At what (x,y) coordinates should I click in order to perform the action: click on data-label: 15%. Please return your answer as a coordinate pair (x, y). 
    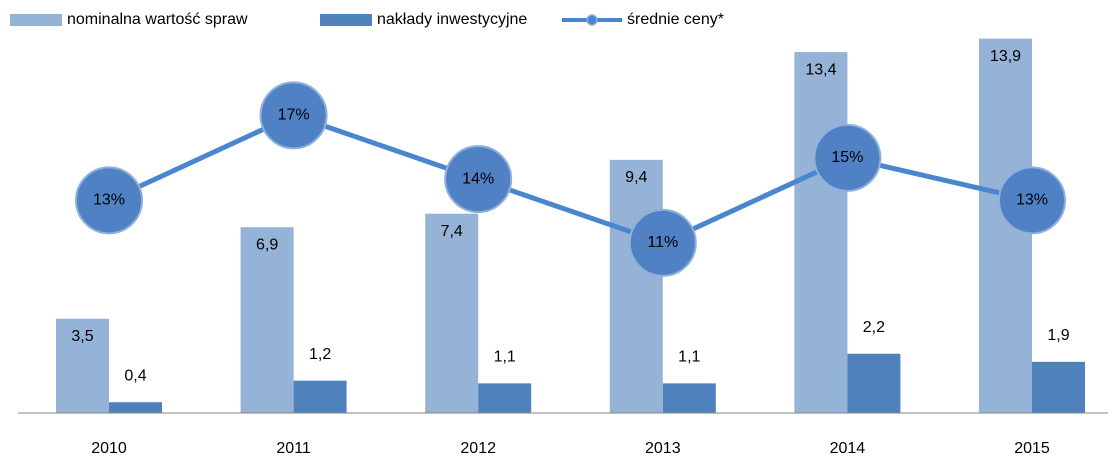
    Looking at the image, I should click on (847, 157).